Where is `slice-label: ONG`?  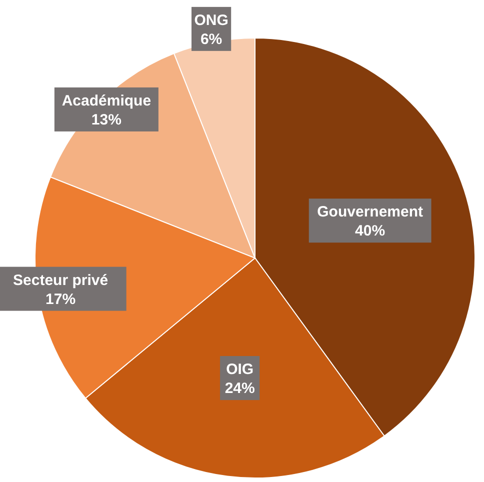 slice-label: ONG is located at coordinates (211, 20).